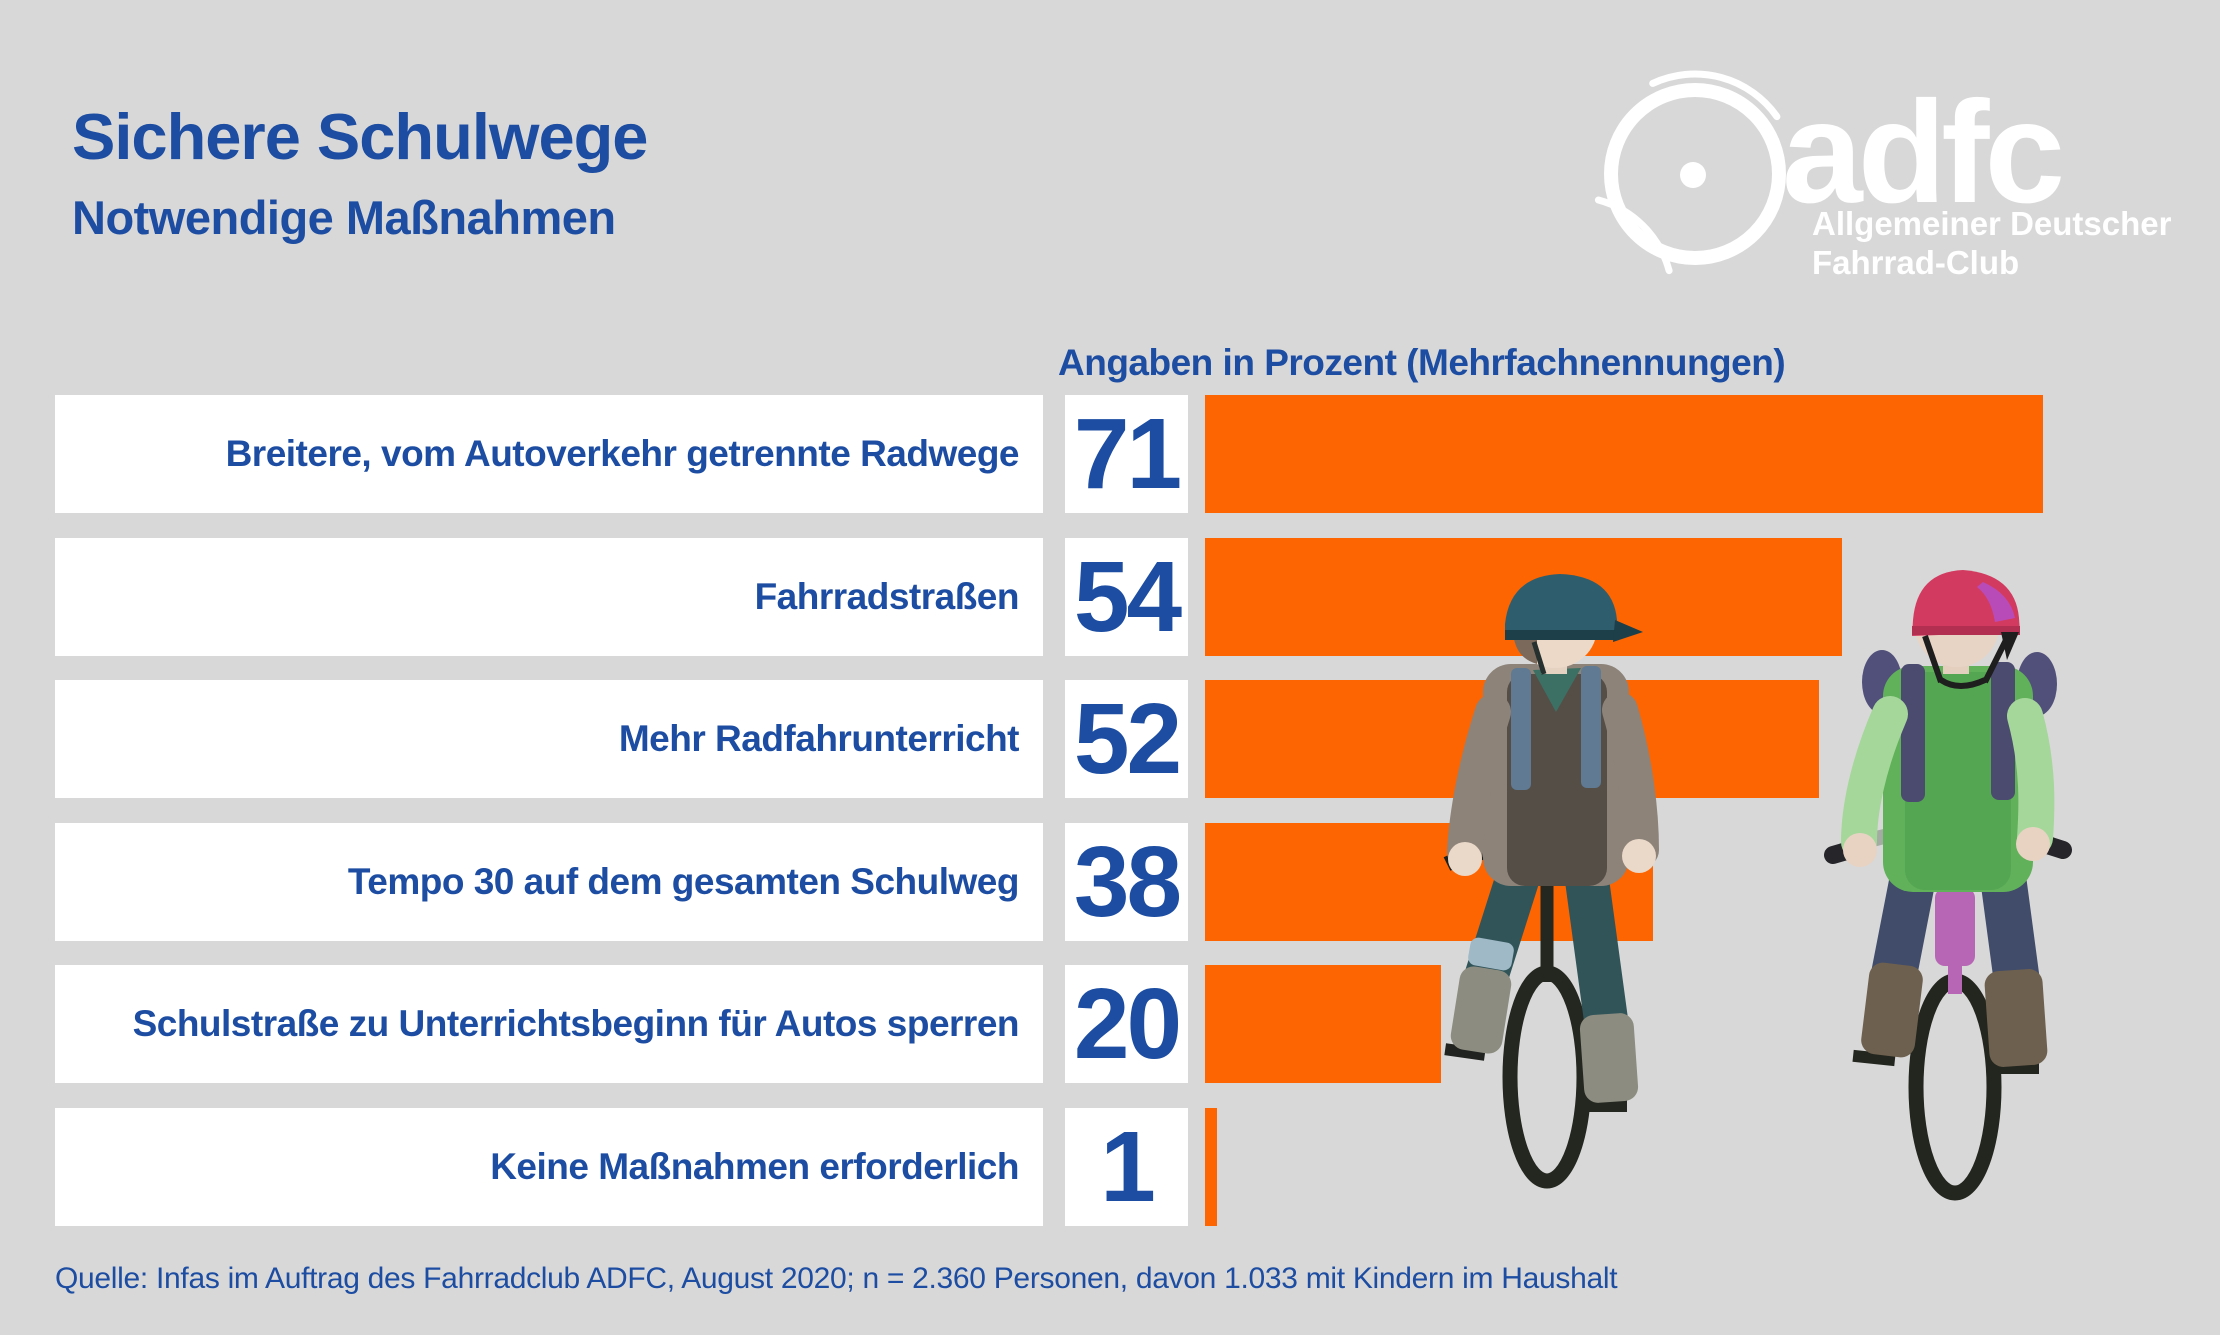 Image resolution: width=2220 pixels, height=1335 pixels. I want to click on chart-row: Fahrradstraßen 54, so click(1110, 597).